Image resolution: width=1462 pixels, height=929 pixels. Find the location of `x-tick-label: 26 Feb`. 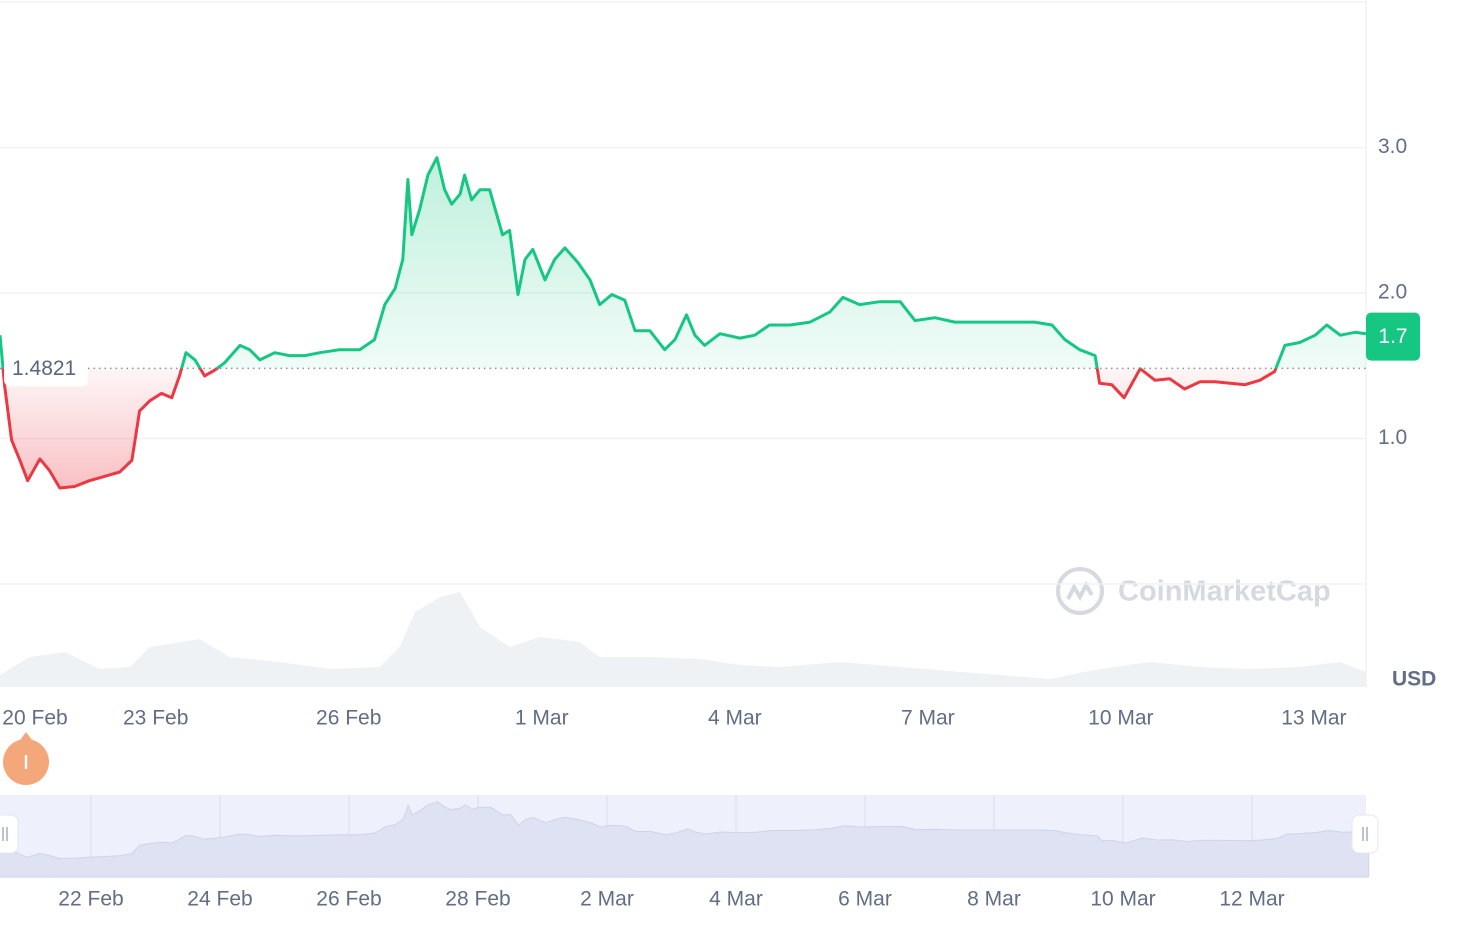

x-tick-label: 26 Feb is located at coordinates (348, 718).